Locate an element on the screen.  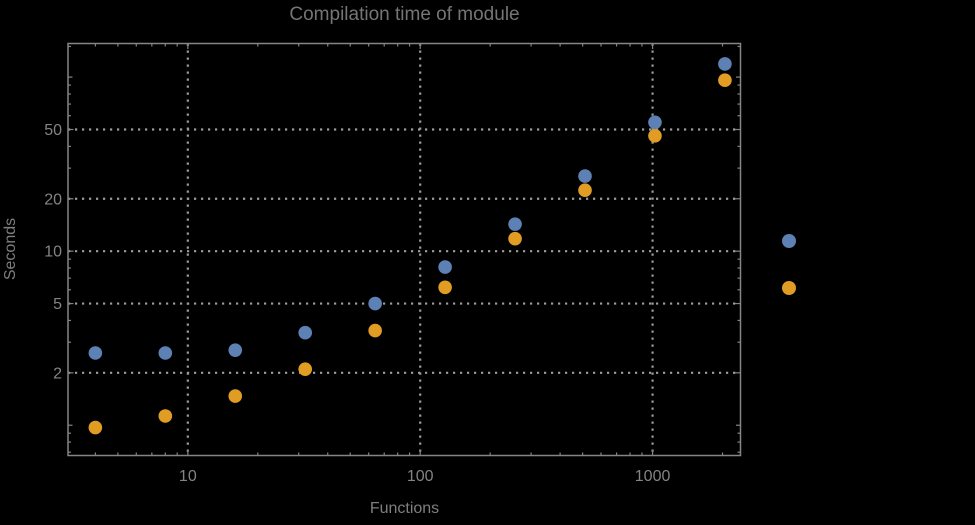
legend-marker-series-1-blue is located at coordinates (789, 241).